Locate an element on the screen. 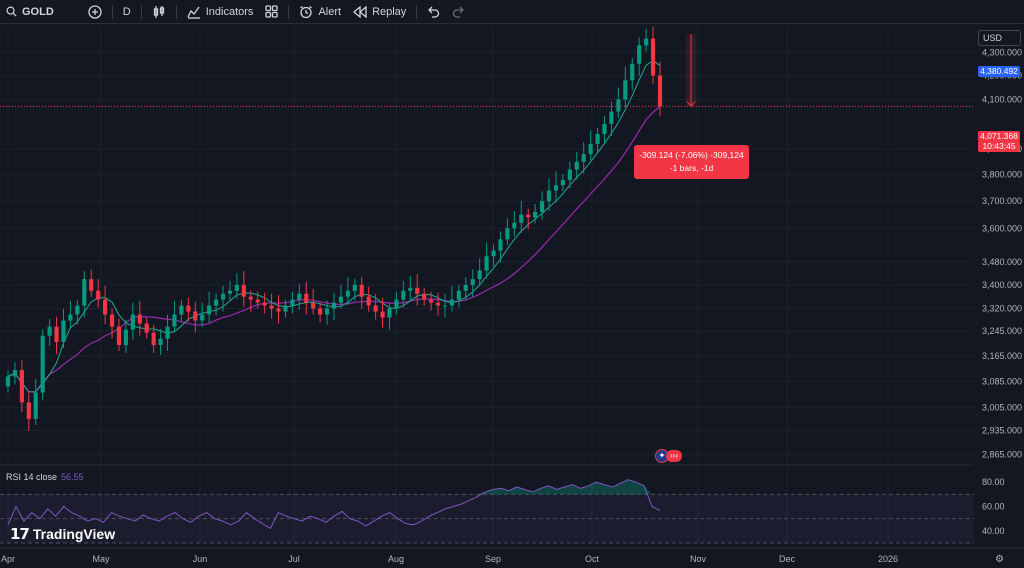  tradingview-logo: 𝟭𝟳 TradingView is located at coordinates (62, 534).